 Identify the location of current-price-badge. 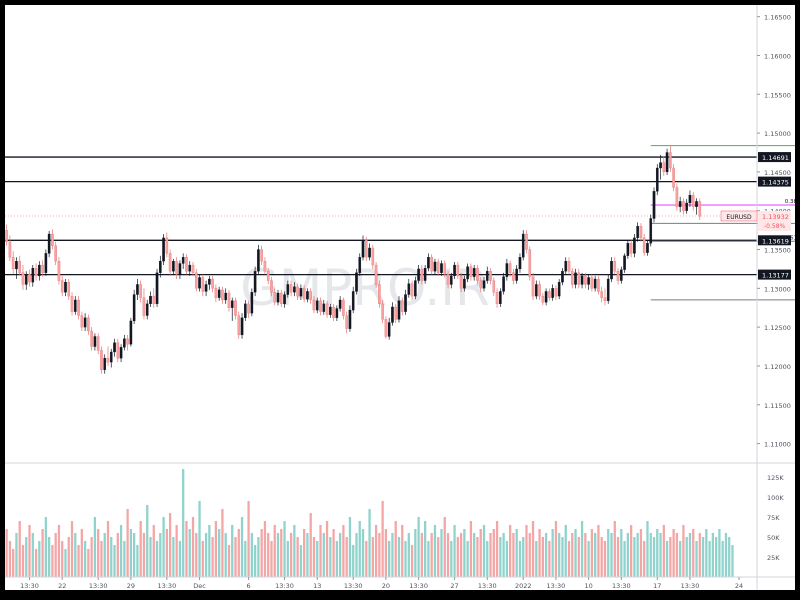
(774, 220).